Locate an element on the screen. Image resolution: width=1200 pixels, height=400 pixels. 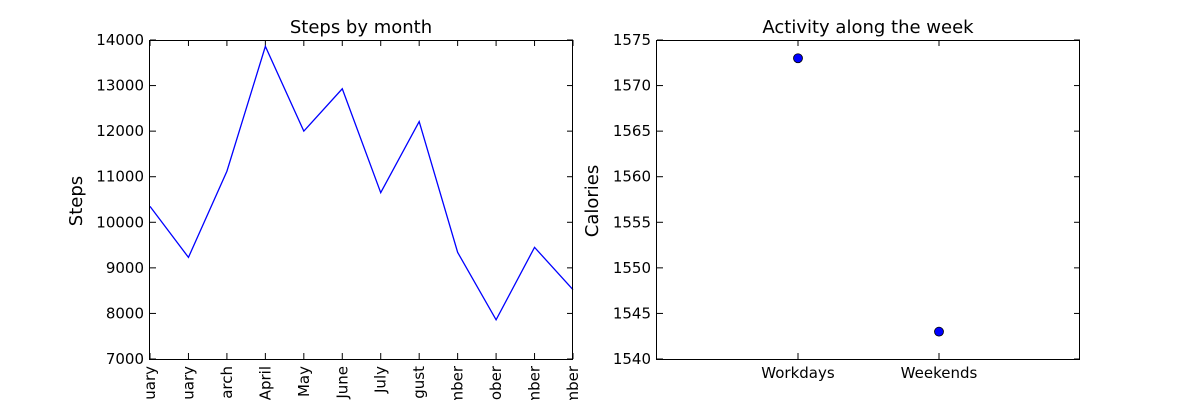
calories-y-tick-label: 1560 is located at coordinates (632, 177).